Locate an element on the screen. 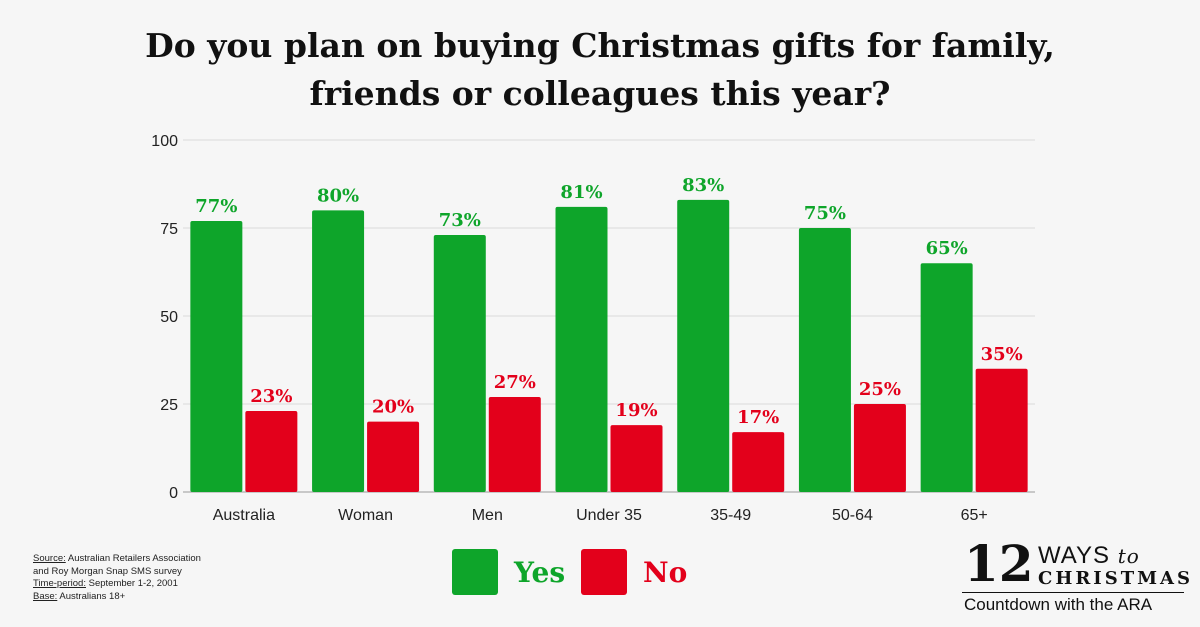 This screenshot has height=627, width=1200. brand-ways: WAYS is located at coordinates (1074, 555).